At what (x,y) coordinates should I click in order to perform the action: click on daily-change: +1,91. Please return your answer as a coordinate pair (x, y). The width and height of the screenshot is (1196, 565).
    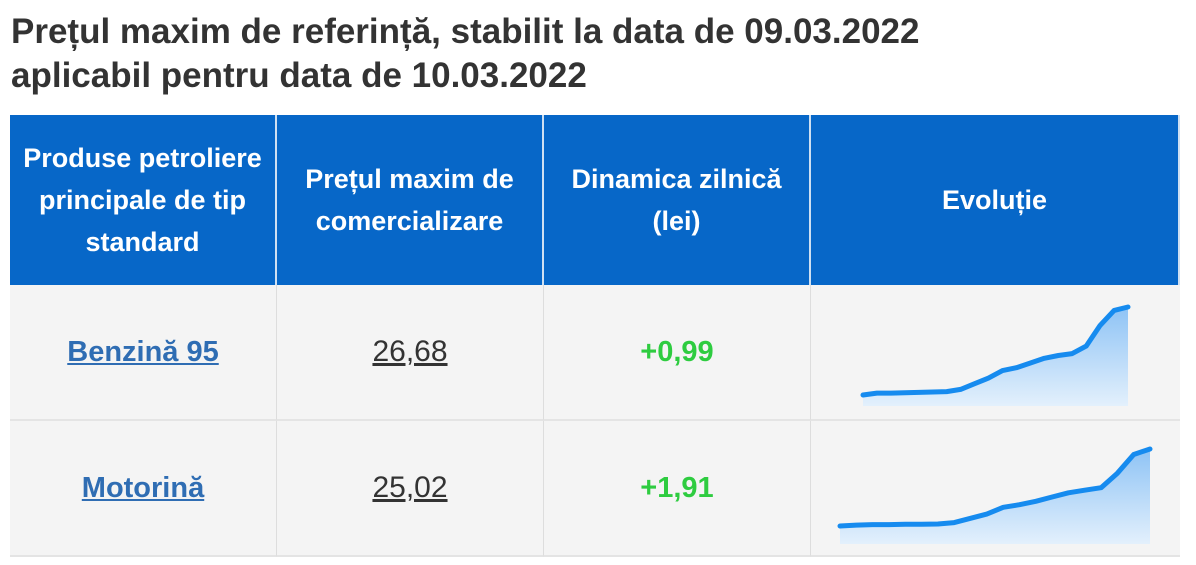
    Looking at the image, I should click on (677, 487).